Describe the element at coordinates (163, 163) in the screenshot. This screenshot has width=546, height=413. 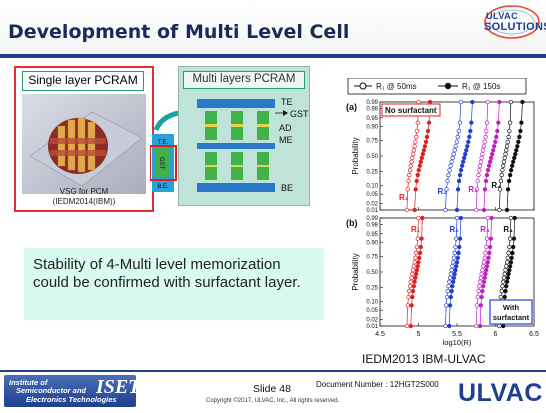
I see `cell-stack-diagram: T.E. GST B.E.` at that location.